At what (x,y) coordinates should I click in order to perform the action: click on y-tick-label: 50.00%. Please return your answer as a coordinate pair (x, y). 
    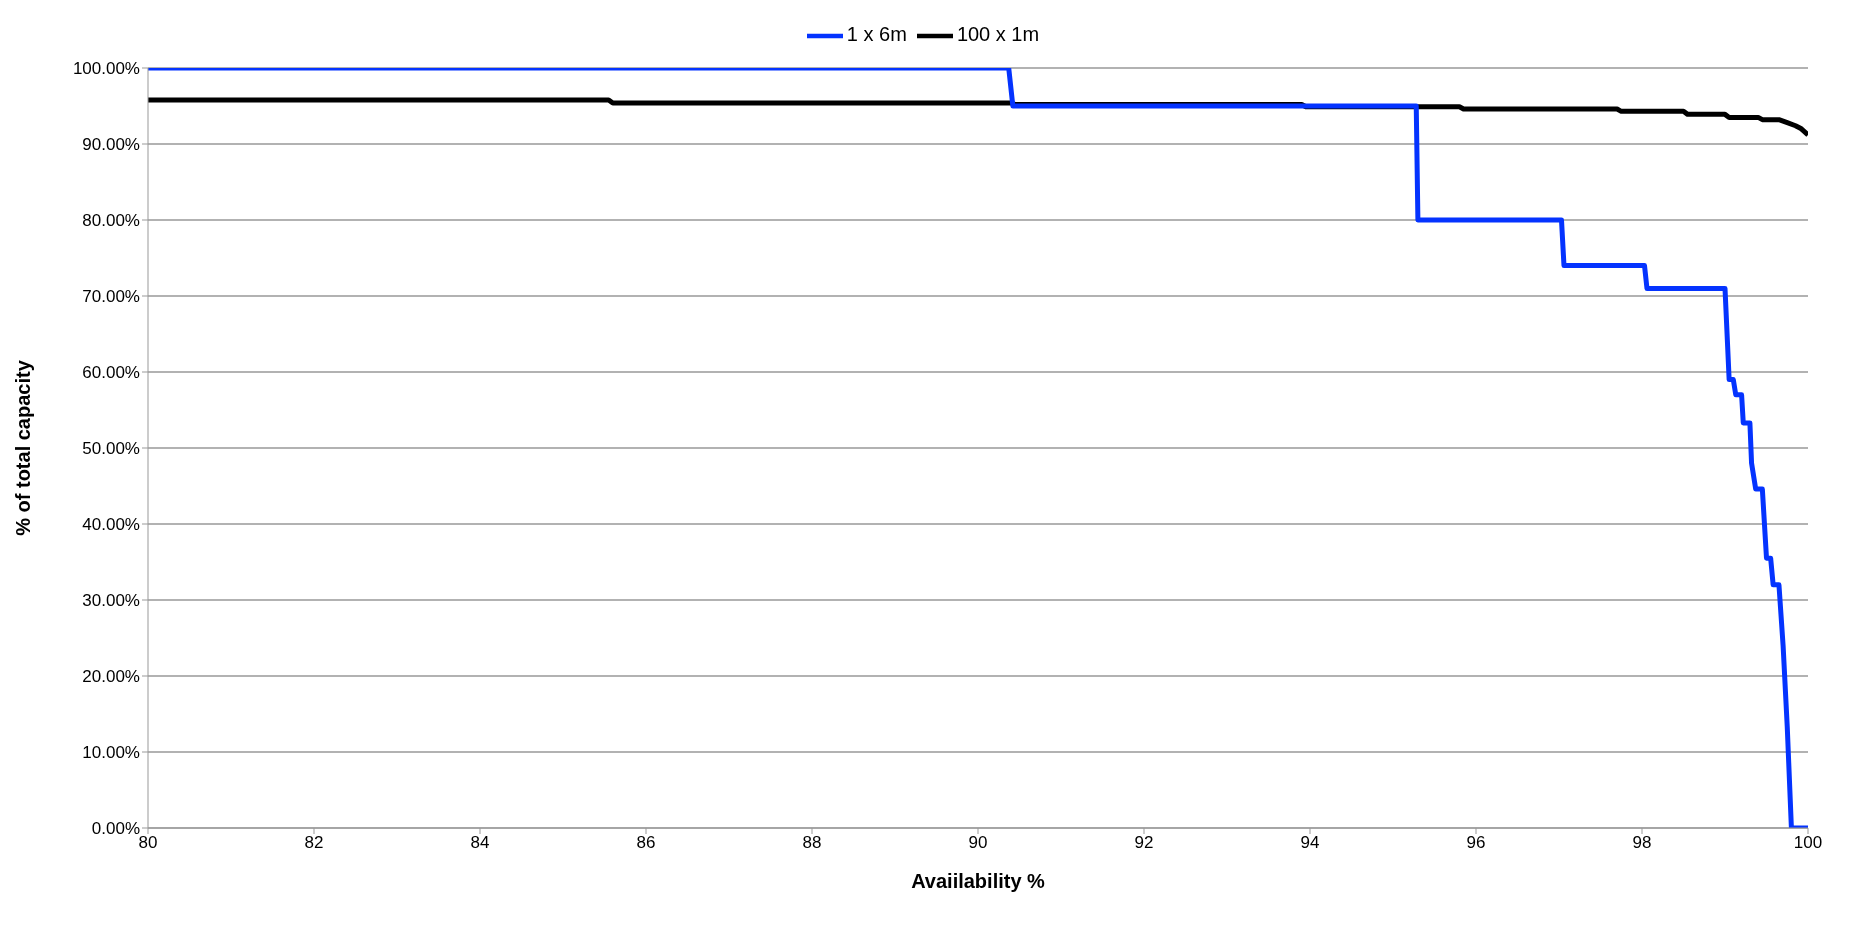
    Looking at the image, I should click on (111, 449).